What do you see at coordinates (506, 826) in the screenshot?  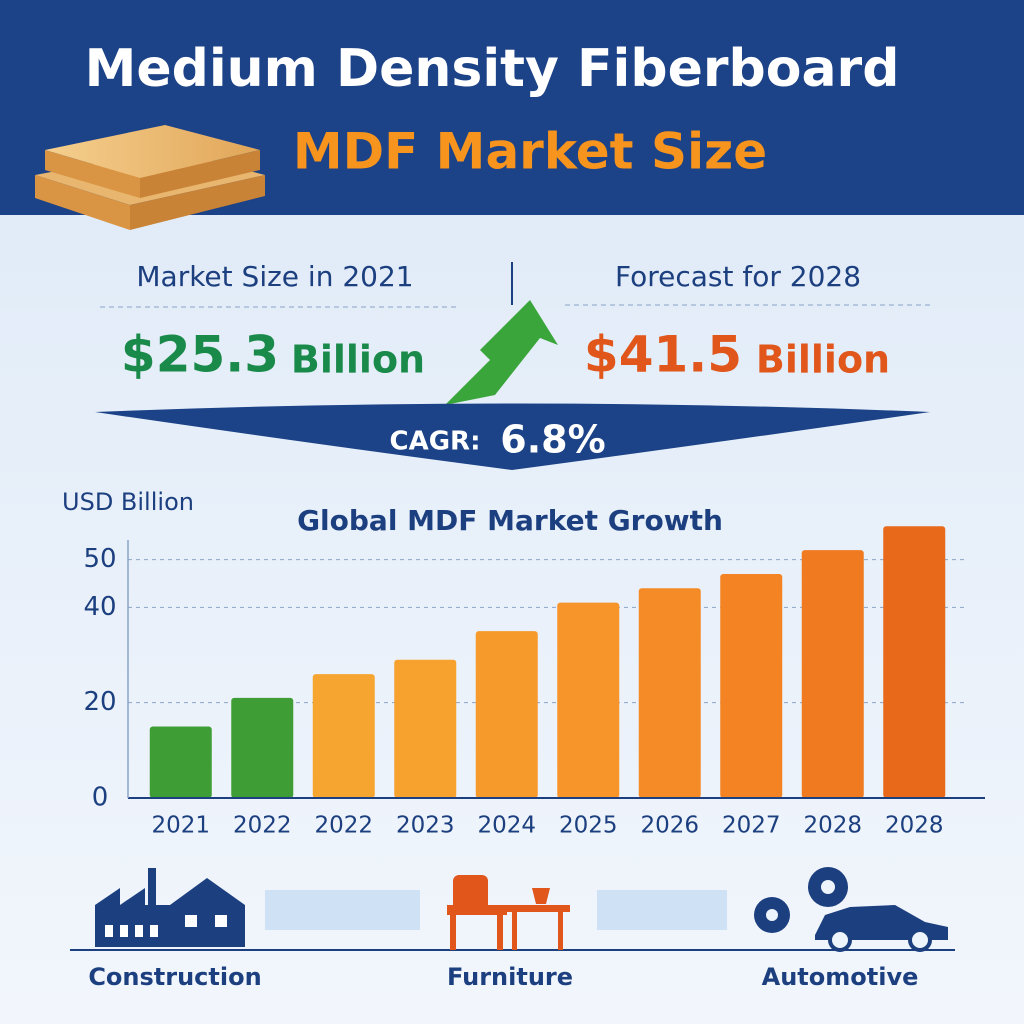 I see `x-tick-label: 2024` at bounding box center [506, 826].